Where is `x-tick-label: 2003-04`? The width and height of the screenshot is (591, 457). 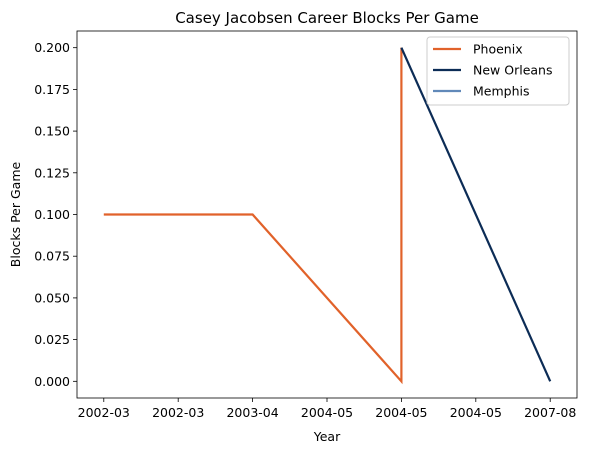 x-tick-label: 2003-04 is located at coordinates (252, 412).